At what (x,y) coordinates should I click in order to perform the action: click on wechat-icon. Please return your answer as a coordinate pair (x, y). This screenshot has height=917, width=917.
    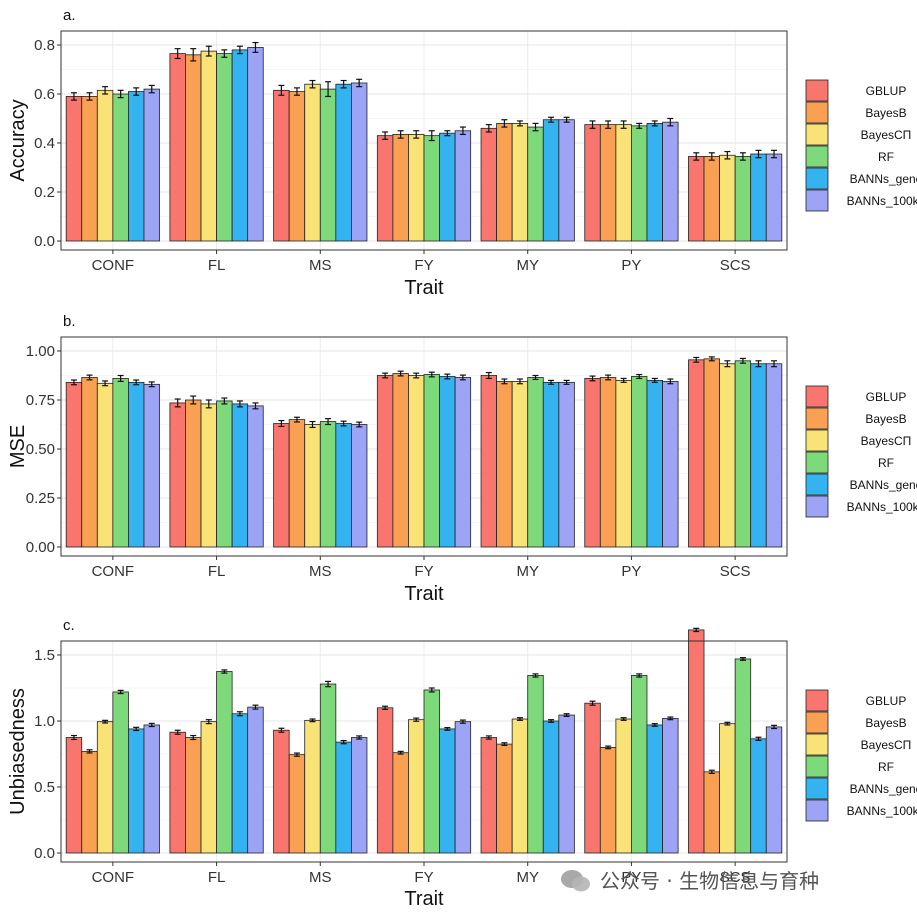
    Looking at the image, I should click on (575, 881).